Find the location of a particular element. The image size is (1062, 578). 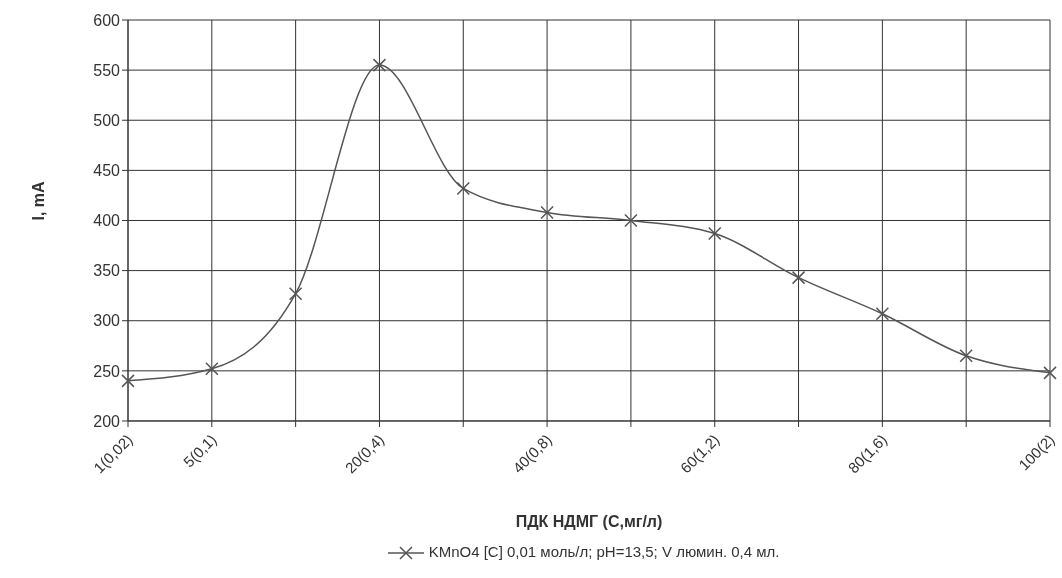

legend-label: KMnO4 [C] 0,01 моль/л; pH=13,5; V люмин. 0,4 мл. is located at coordinates (603, 551).